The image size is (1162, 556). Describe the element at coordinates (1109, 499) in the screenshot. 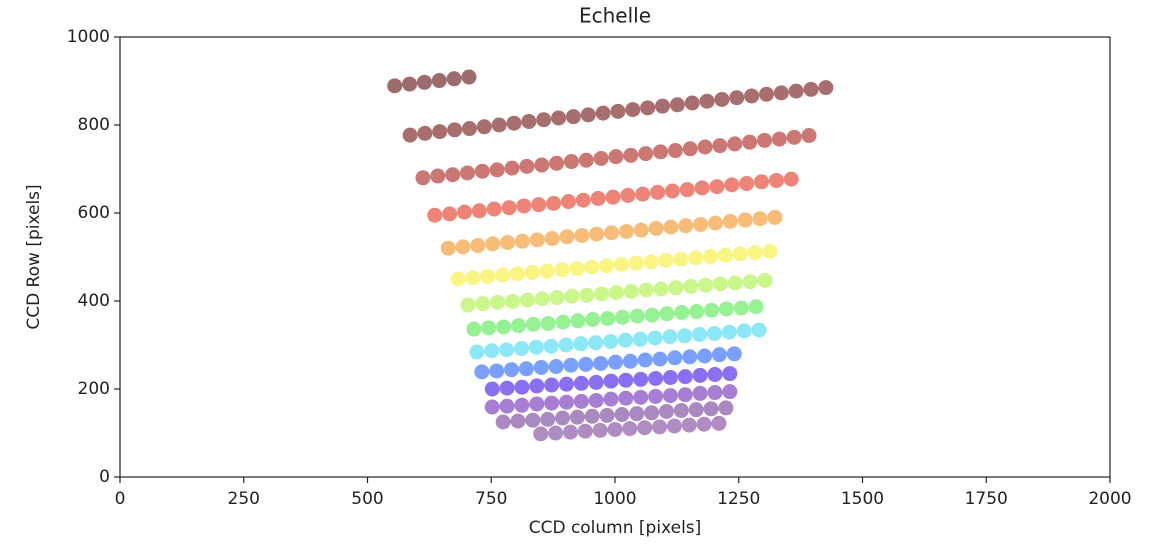

I see `x-tick-label: 2000` at that location.